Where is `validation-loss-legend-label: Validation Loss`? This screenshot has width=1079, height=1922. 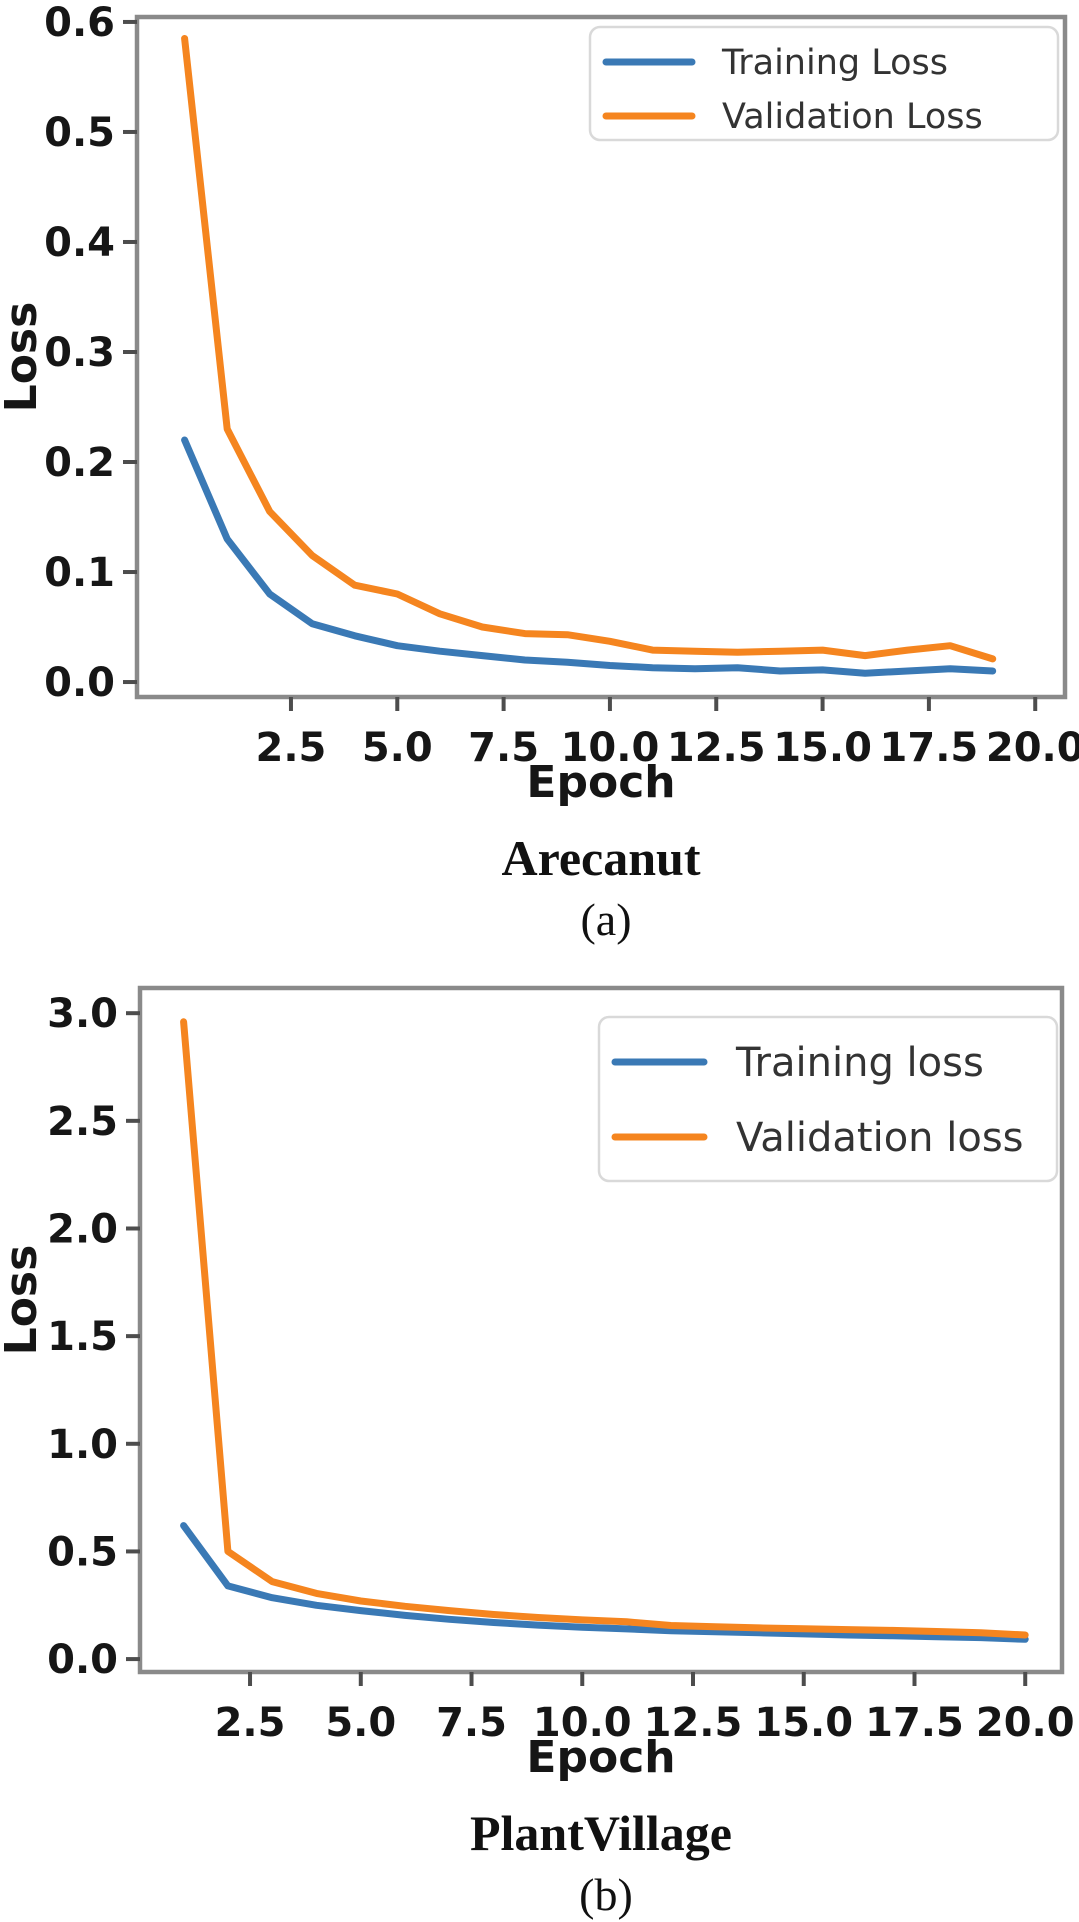
validation-loss-legend-label: Validation Loss is located at coordinates (852, 117).